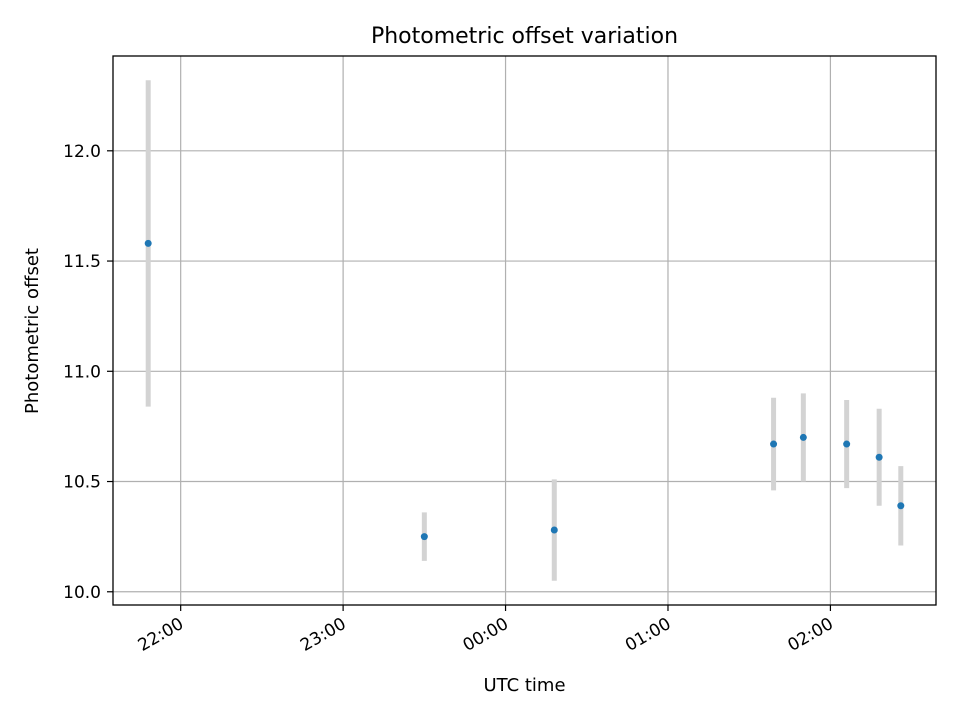 The height and width of the screenshot is (720, 960). What do you see at coordinates (82, 372) in the screenshot?
I see `y-tick-label: 11.0` at bounding box center [82, 372].